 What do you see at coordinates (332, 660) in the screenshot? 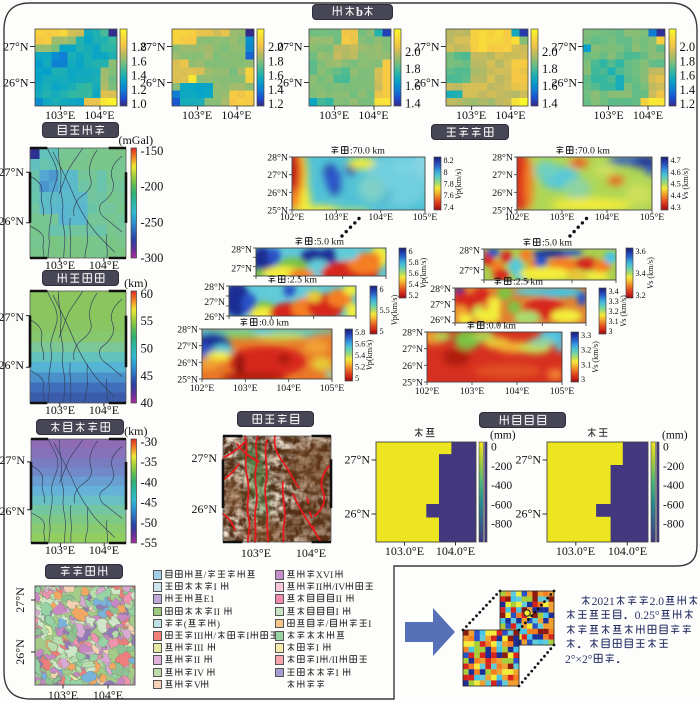
I see `svg-text: /II` at bounding box center [332, 660].